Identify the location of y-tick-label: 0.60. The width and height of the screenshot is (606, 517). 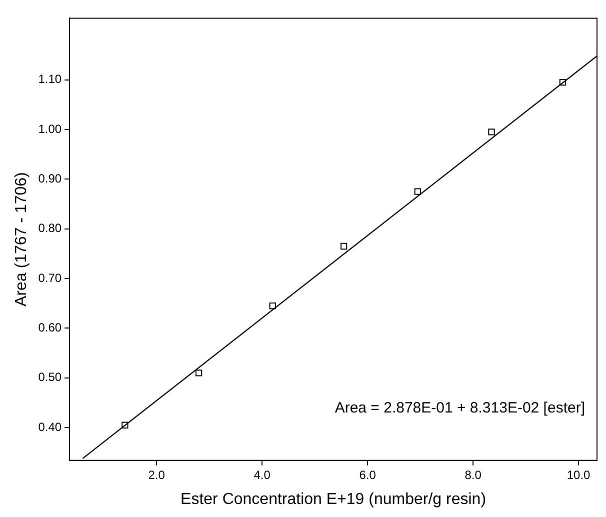
(50, 327).